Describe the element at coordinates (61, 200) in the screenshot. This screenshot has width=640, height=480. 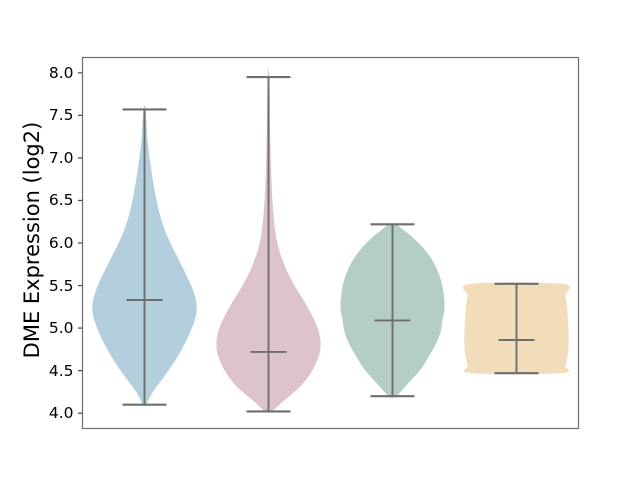
I see `y-tick-label: 6.5` at that location.